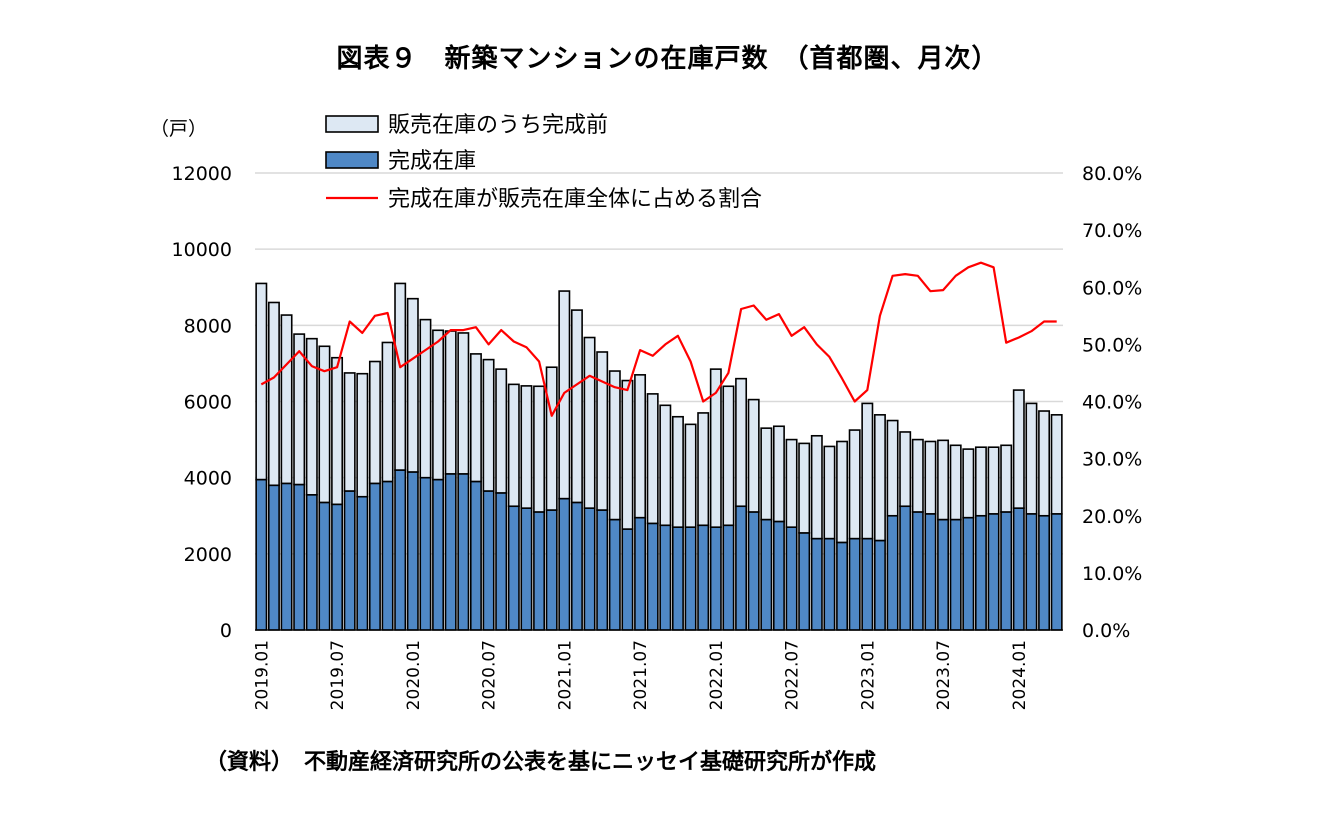 This screenshot has height=824, width=1335. What do you see at coordinates (414, 675) in the screenshot?
I see `x-axis-tick-label: 2020.01` at bounding box center [414, 675].